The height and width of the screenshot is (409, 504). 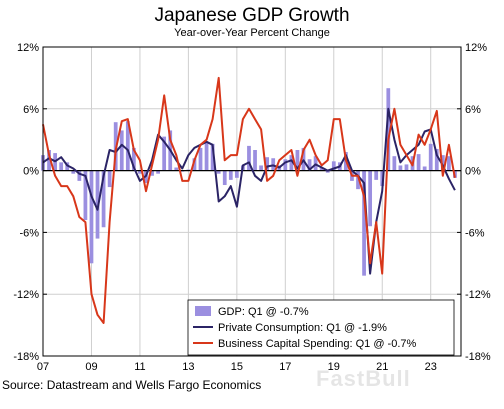 I want to click on x-tick-label: 07, so click(x=43, y=367).